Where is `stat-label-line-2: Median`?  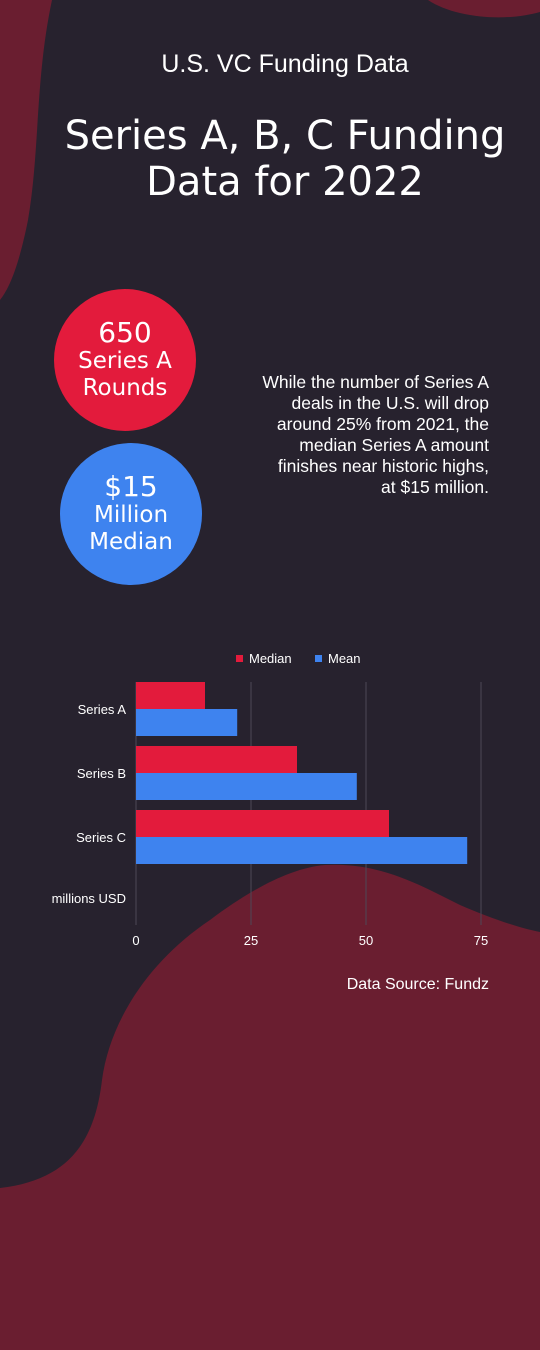 stat-label-line-2: Median is located at coordinates (131, 542).